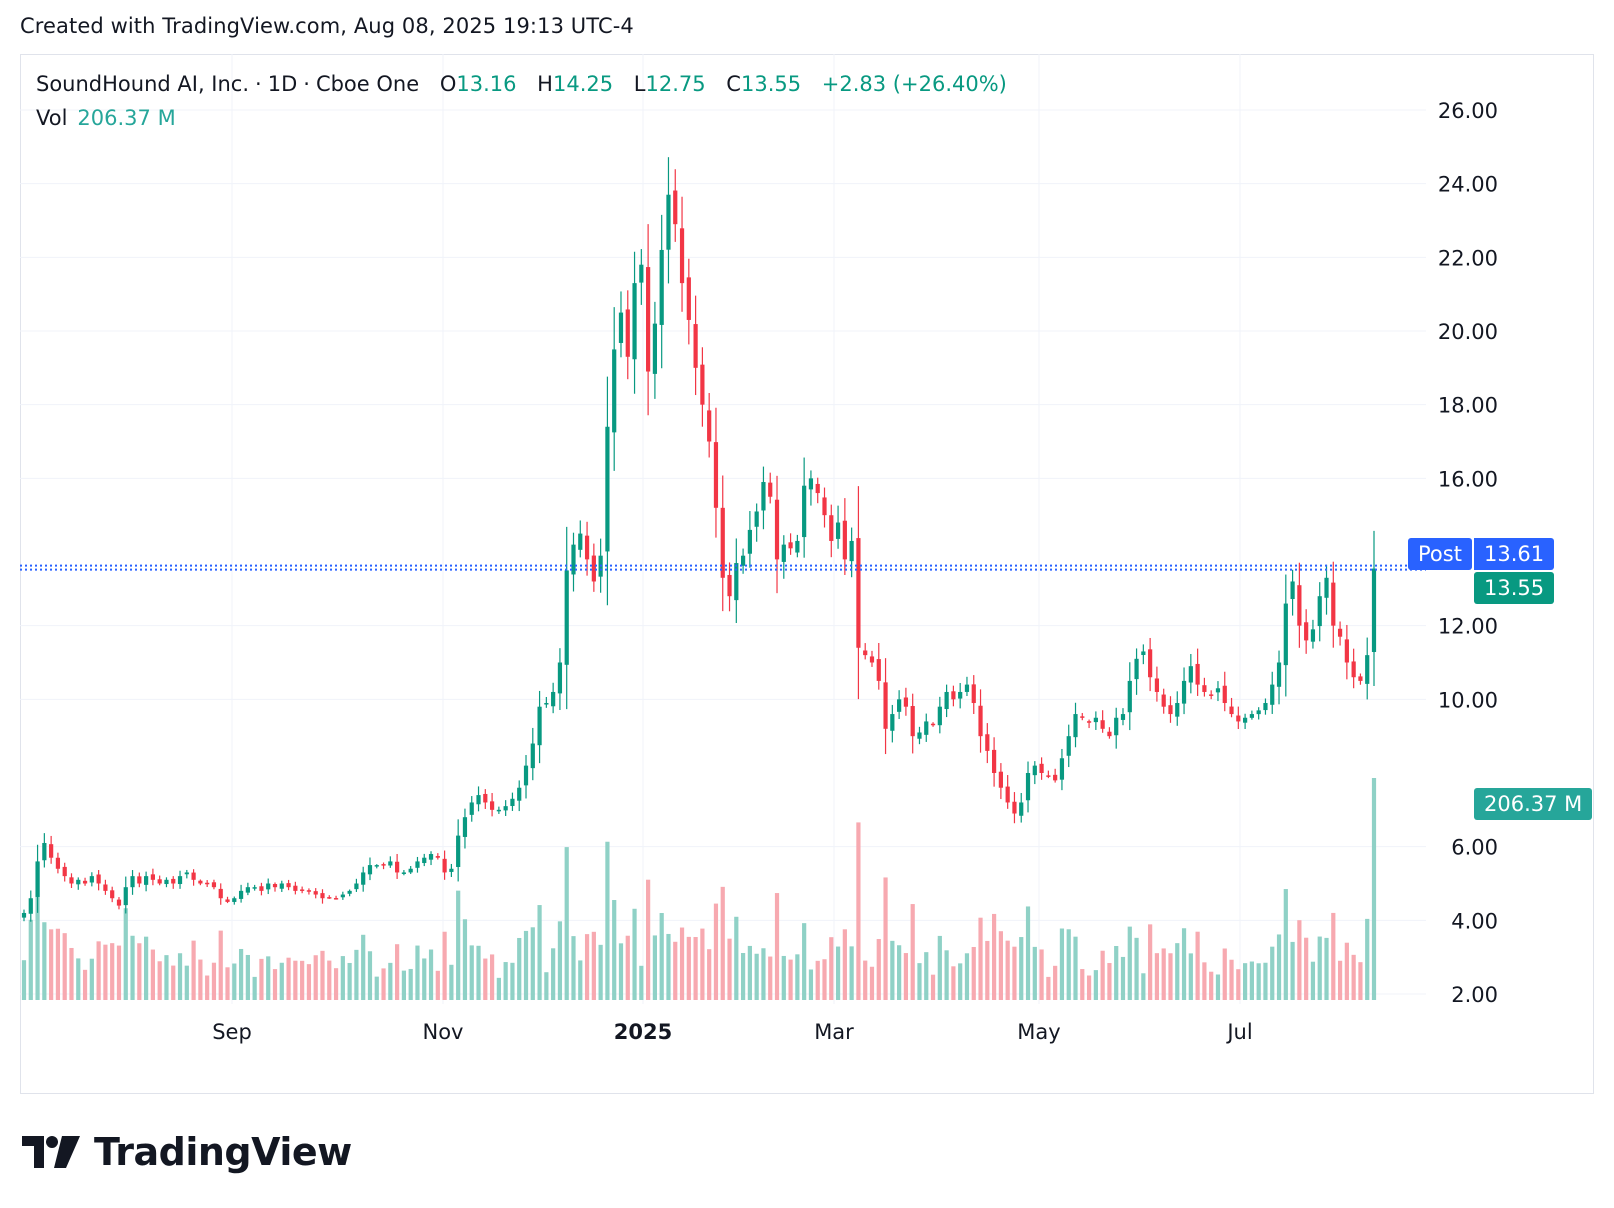  I want to click on x-tick-label: Jul, so click(1238, 1032).